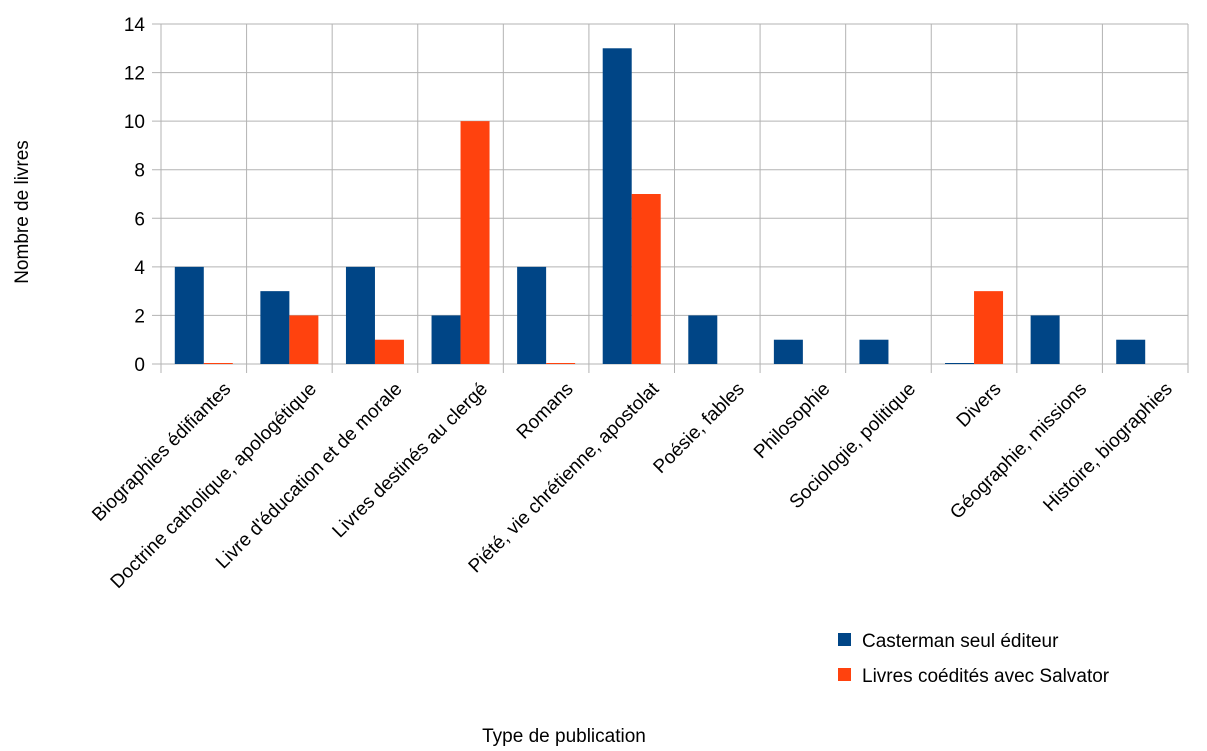  Describe the element at coordinates (139, 219) in the screenshot. I see `y-tick-label: 6` at that location.